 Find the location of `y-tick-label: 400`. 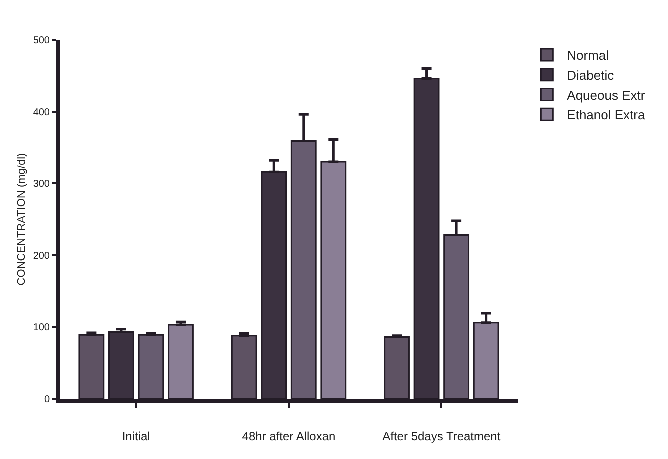

y-tick-label: 400 is located at coordinates (41, 112).